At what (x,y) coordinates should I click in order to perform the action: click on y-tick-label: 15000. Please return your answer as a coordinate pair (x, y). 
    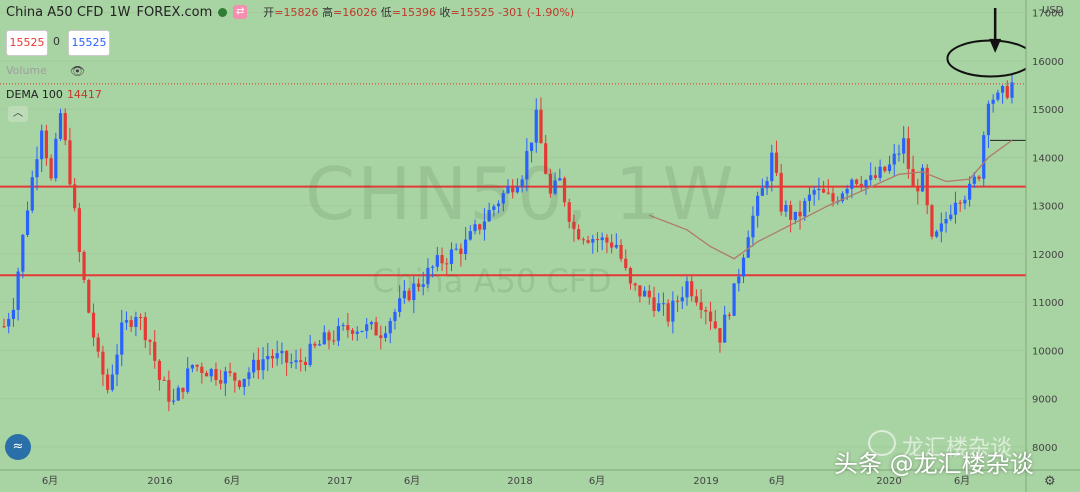
    Looking at the image, I should click on (1048, 110).